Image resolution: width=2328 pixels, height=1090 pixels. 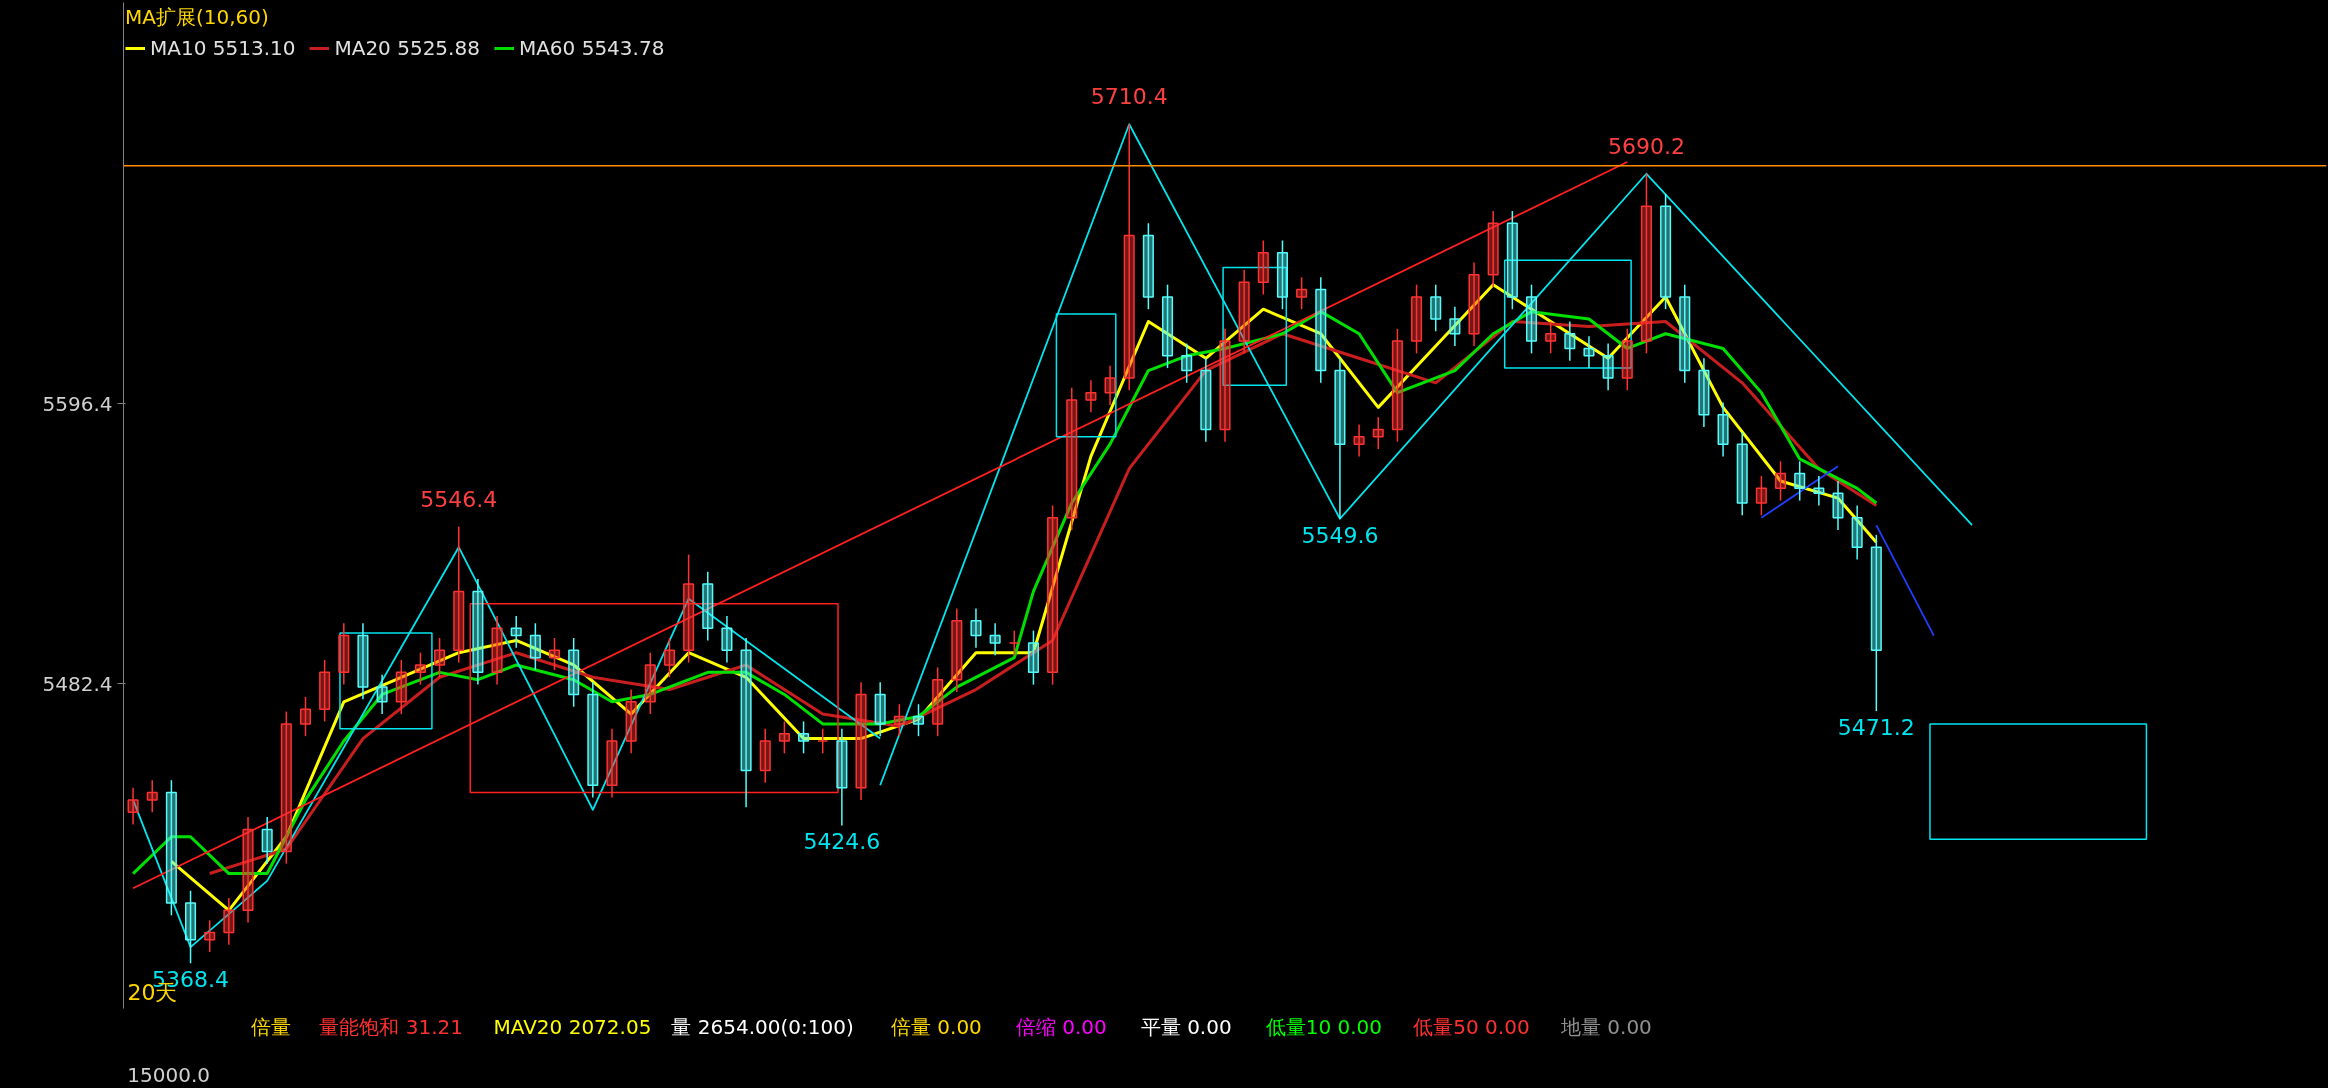 I want to click on text: 量 2654.00(0:100), so click(x=762, y=1026).